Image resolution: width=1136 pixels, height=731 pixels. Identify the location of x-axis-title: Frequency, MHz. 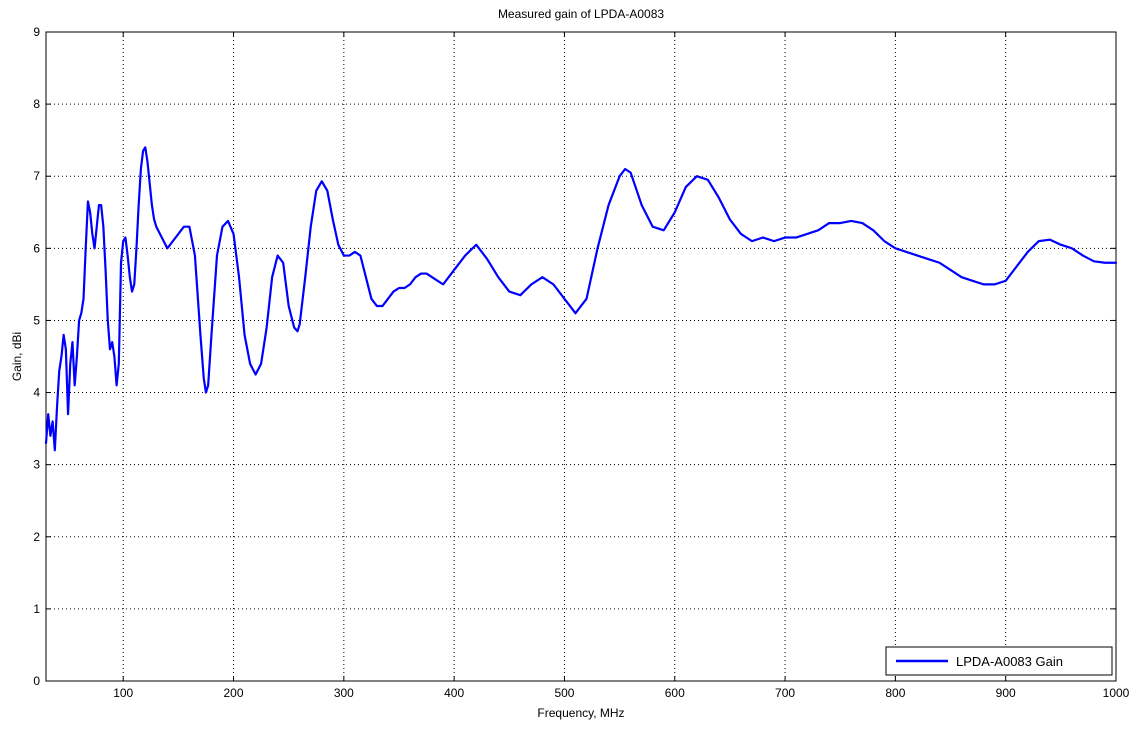
(580, 713).